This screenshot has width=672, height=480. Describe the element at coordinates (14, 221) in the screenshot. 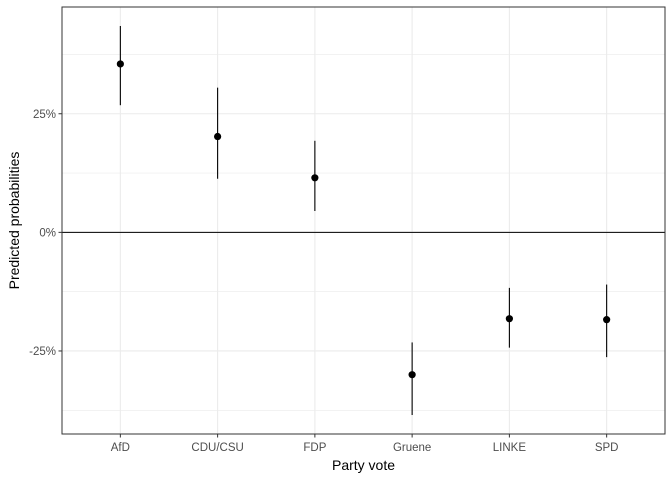

I see `y-axis-title: Predicted probabilities` at that location.